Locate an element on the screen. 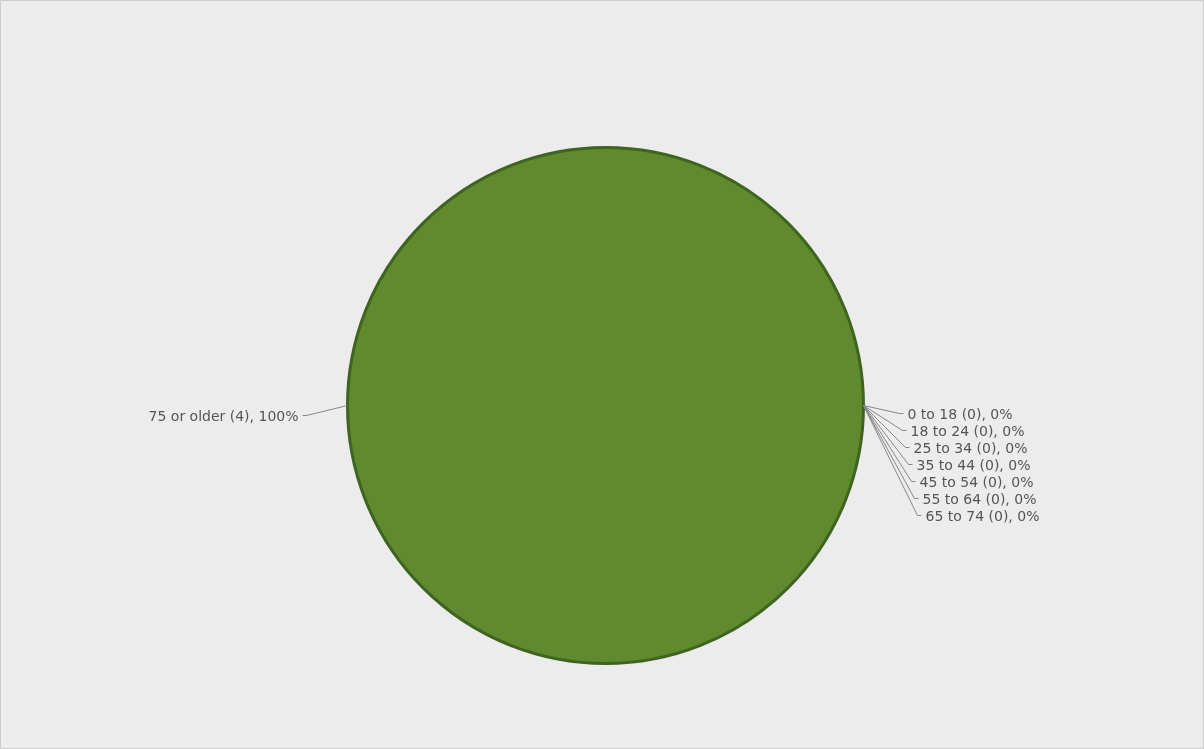 This screenshot has height=749, width=1204. category-label: 45 to 54 (0), 0% is located at coordinates (976, 481).